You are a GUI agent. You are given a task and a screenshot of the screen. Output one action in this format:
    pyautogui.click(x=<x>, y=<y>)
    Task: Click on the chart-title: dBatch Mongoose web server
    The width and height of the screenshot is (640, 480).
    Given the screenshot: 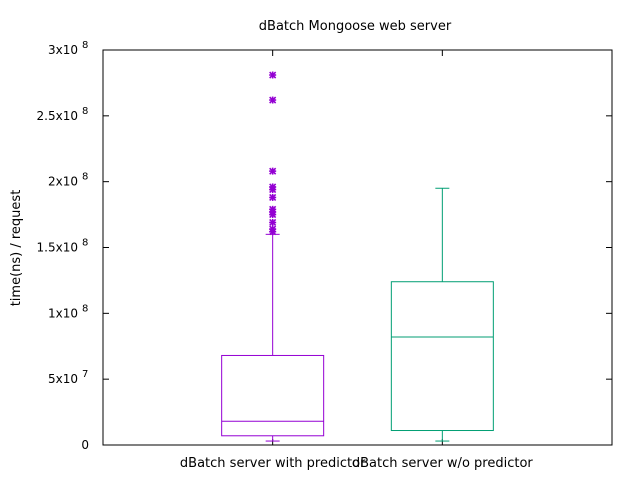 What is the action you would take?
    pyautogui.click(x=355, y=26)
    